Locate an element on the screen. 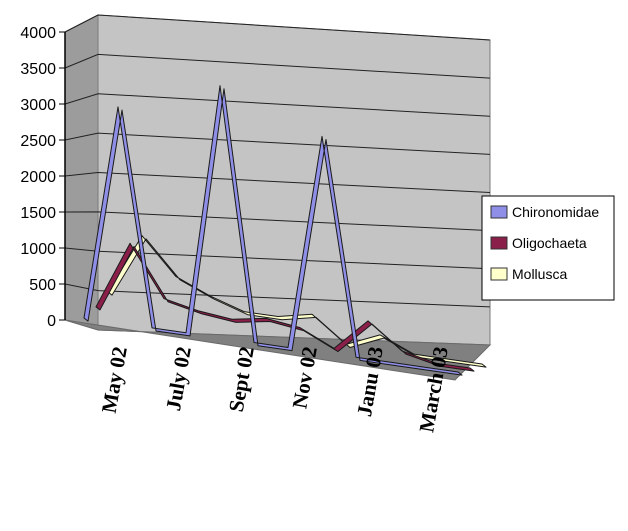 The width and height of the screenshot is (628, 531). legend: Chironomidae Oligochaeta Mollusca is located at coordinates (548, 248).